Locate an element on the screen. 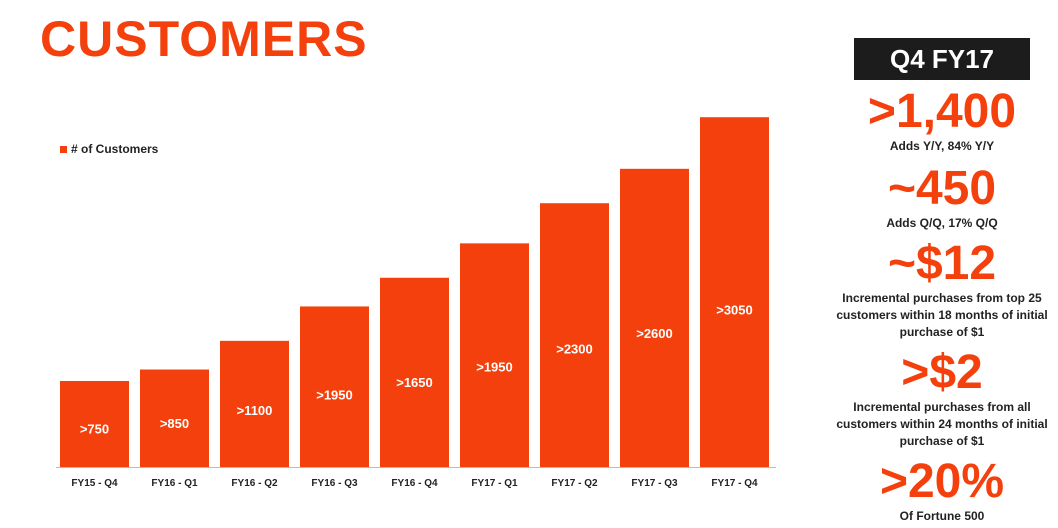  stat-description: Of Fortune 500 is located at coordinates (942, 516).